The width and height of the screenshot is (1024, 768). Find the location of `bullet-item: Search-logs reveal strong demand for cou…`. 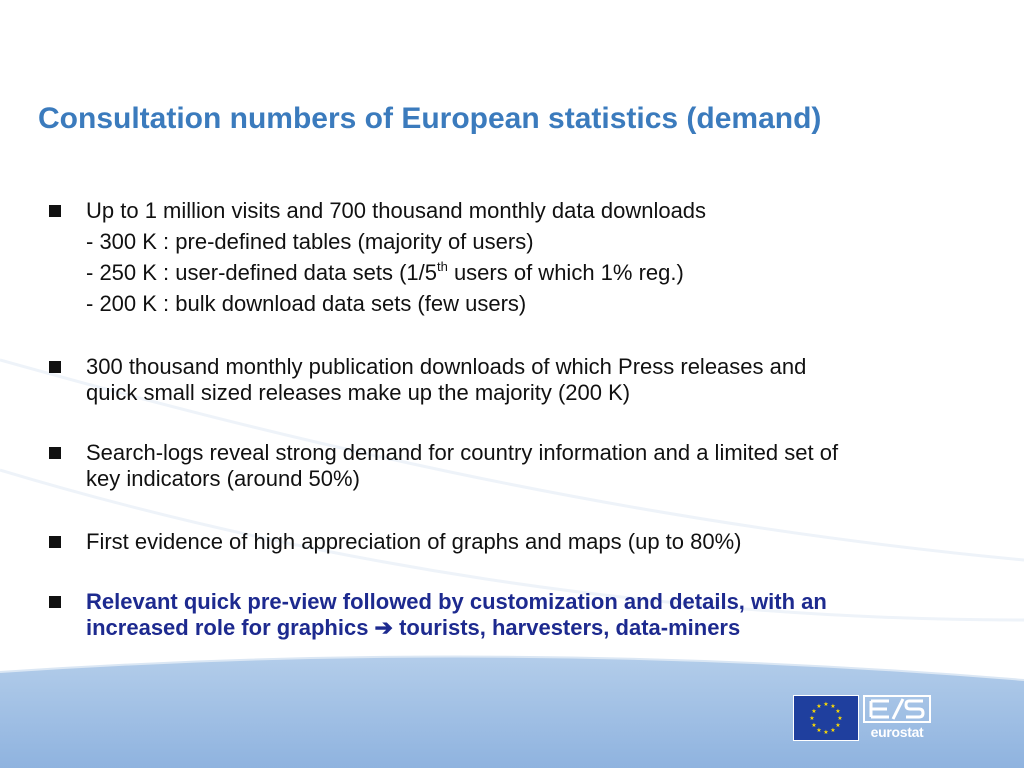

bullet-item: Search-logs reveal strong demand for cou… is located at coordinates (514, 466).